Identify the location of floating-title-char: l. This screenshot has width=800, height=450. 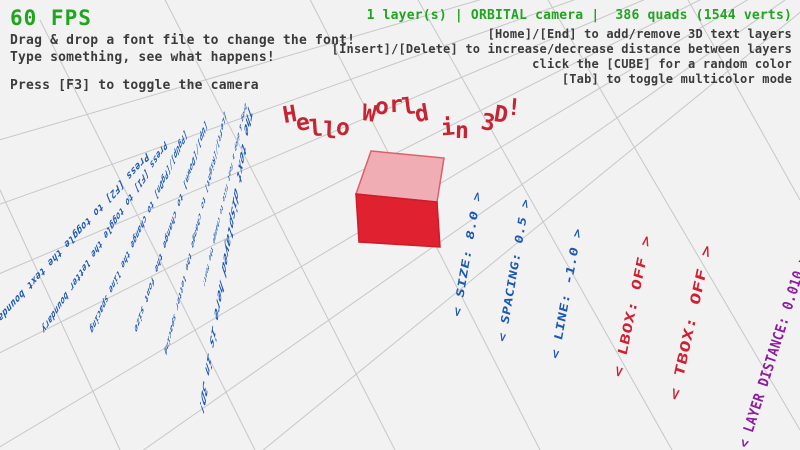
(316, 129).